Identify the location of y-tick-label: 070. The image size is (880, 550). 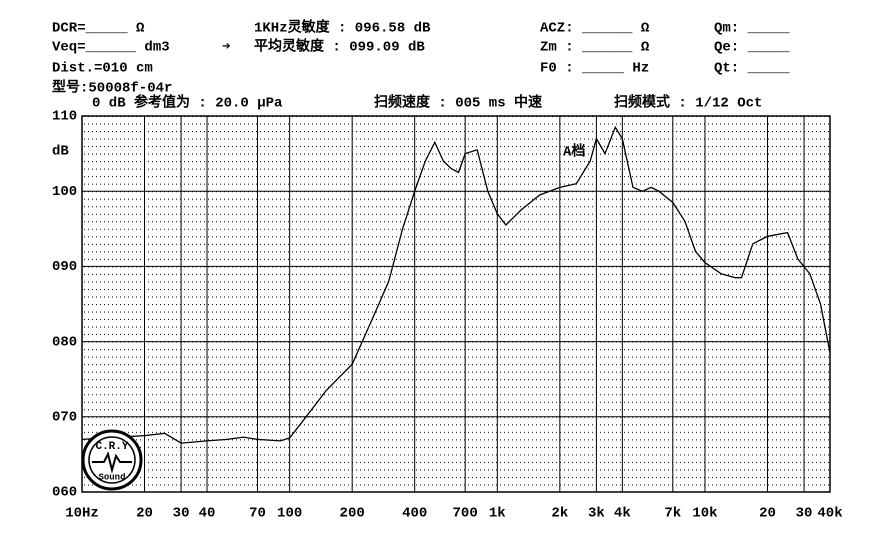
(64, 418).